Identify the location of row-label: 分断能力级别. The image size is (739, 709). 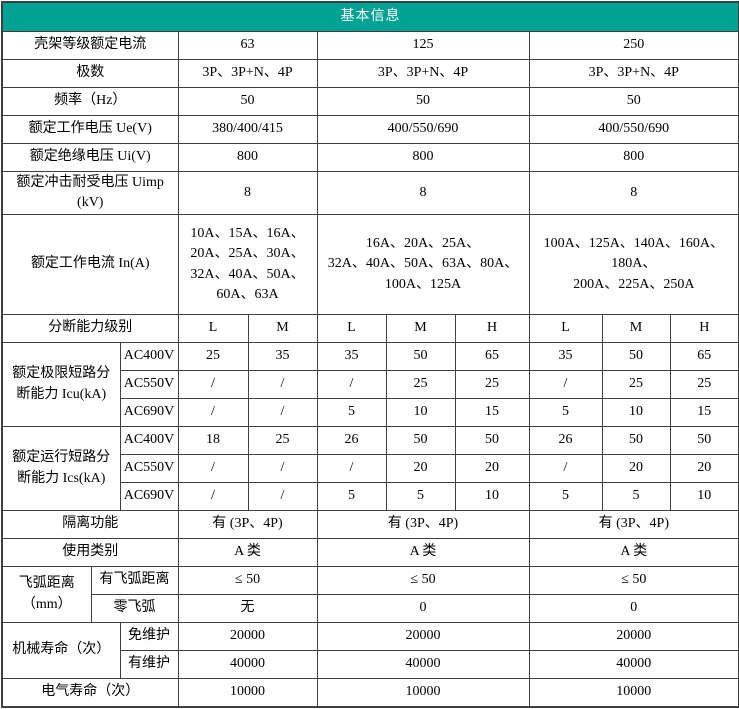
(90, 329).